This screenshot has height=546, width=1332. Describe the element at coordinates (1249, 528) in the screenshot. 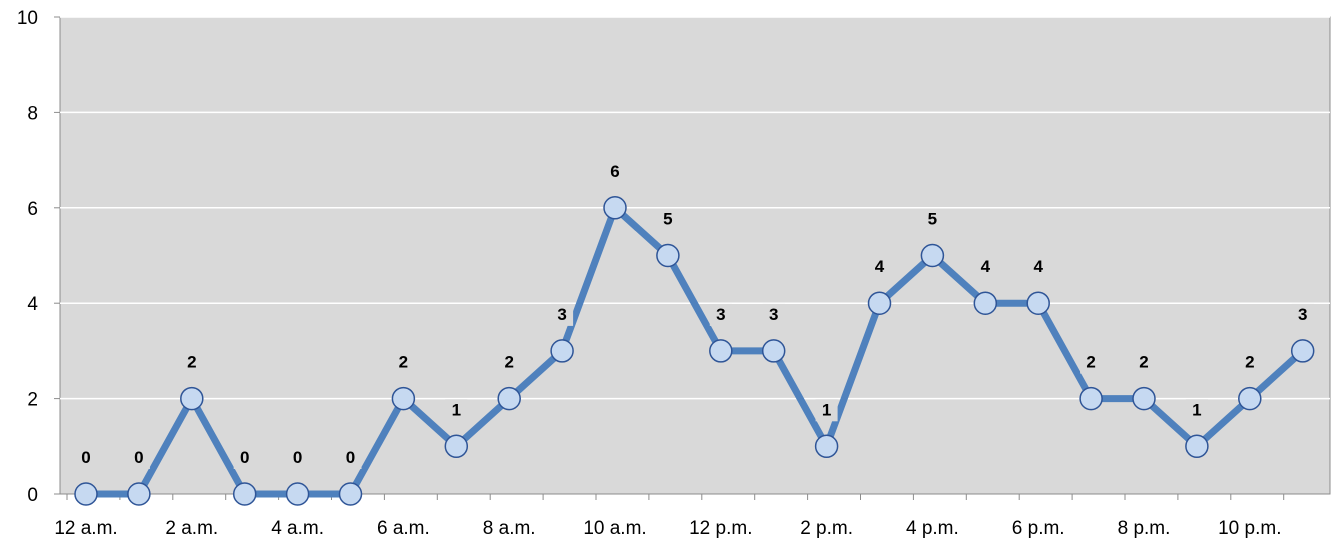

I see `x-tick-label: 10 p.m.` at that location.